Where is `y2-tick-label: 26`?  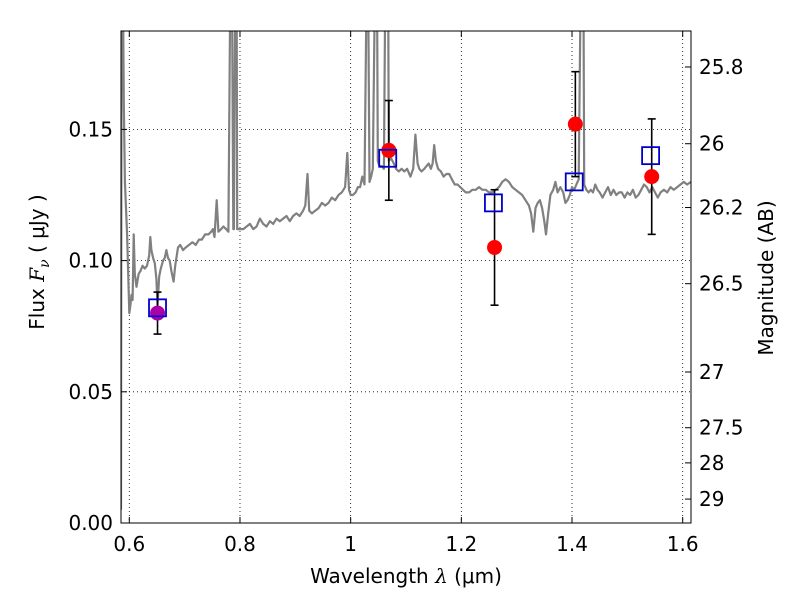
y2-tick-label: 26 is located at coordinates (711, 144).